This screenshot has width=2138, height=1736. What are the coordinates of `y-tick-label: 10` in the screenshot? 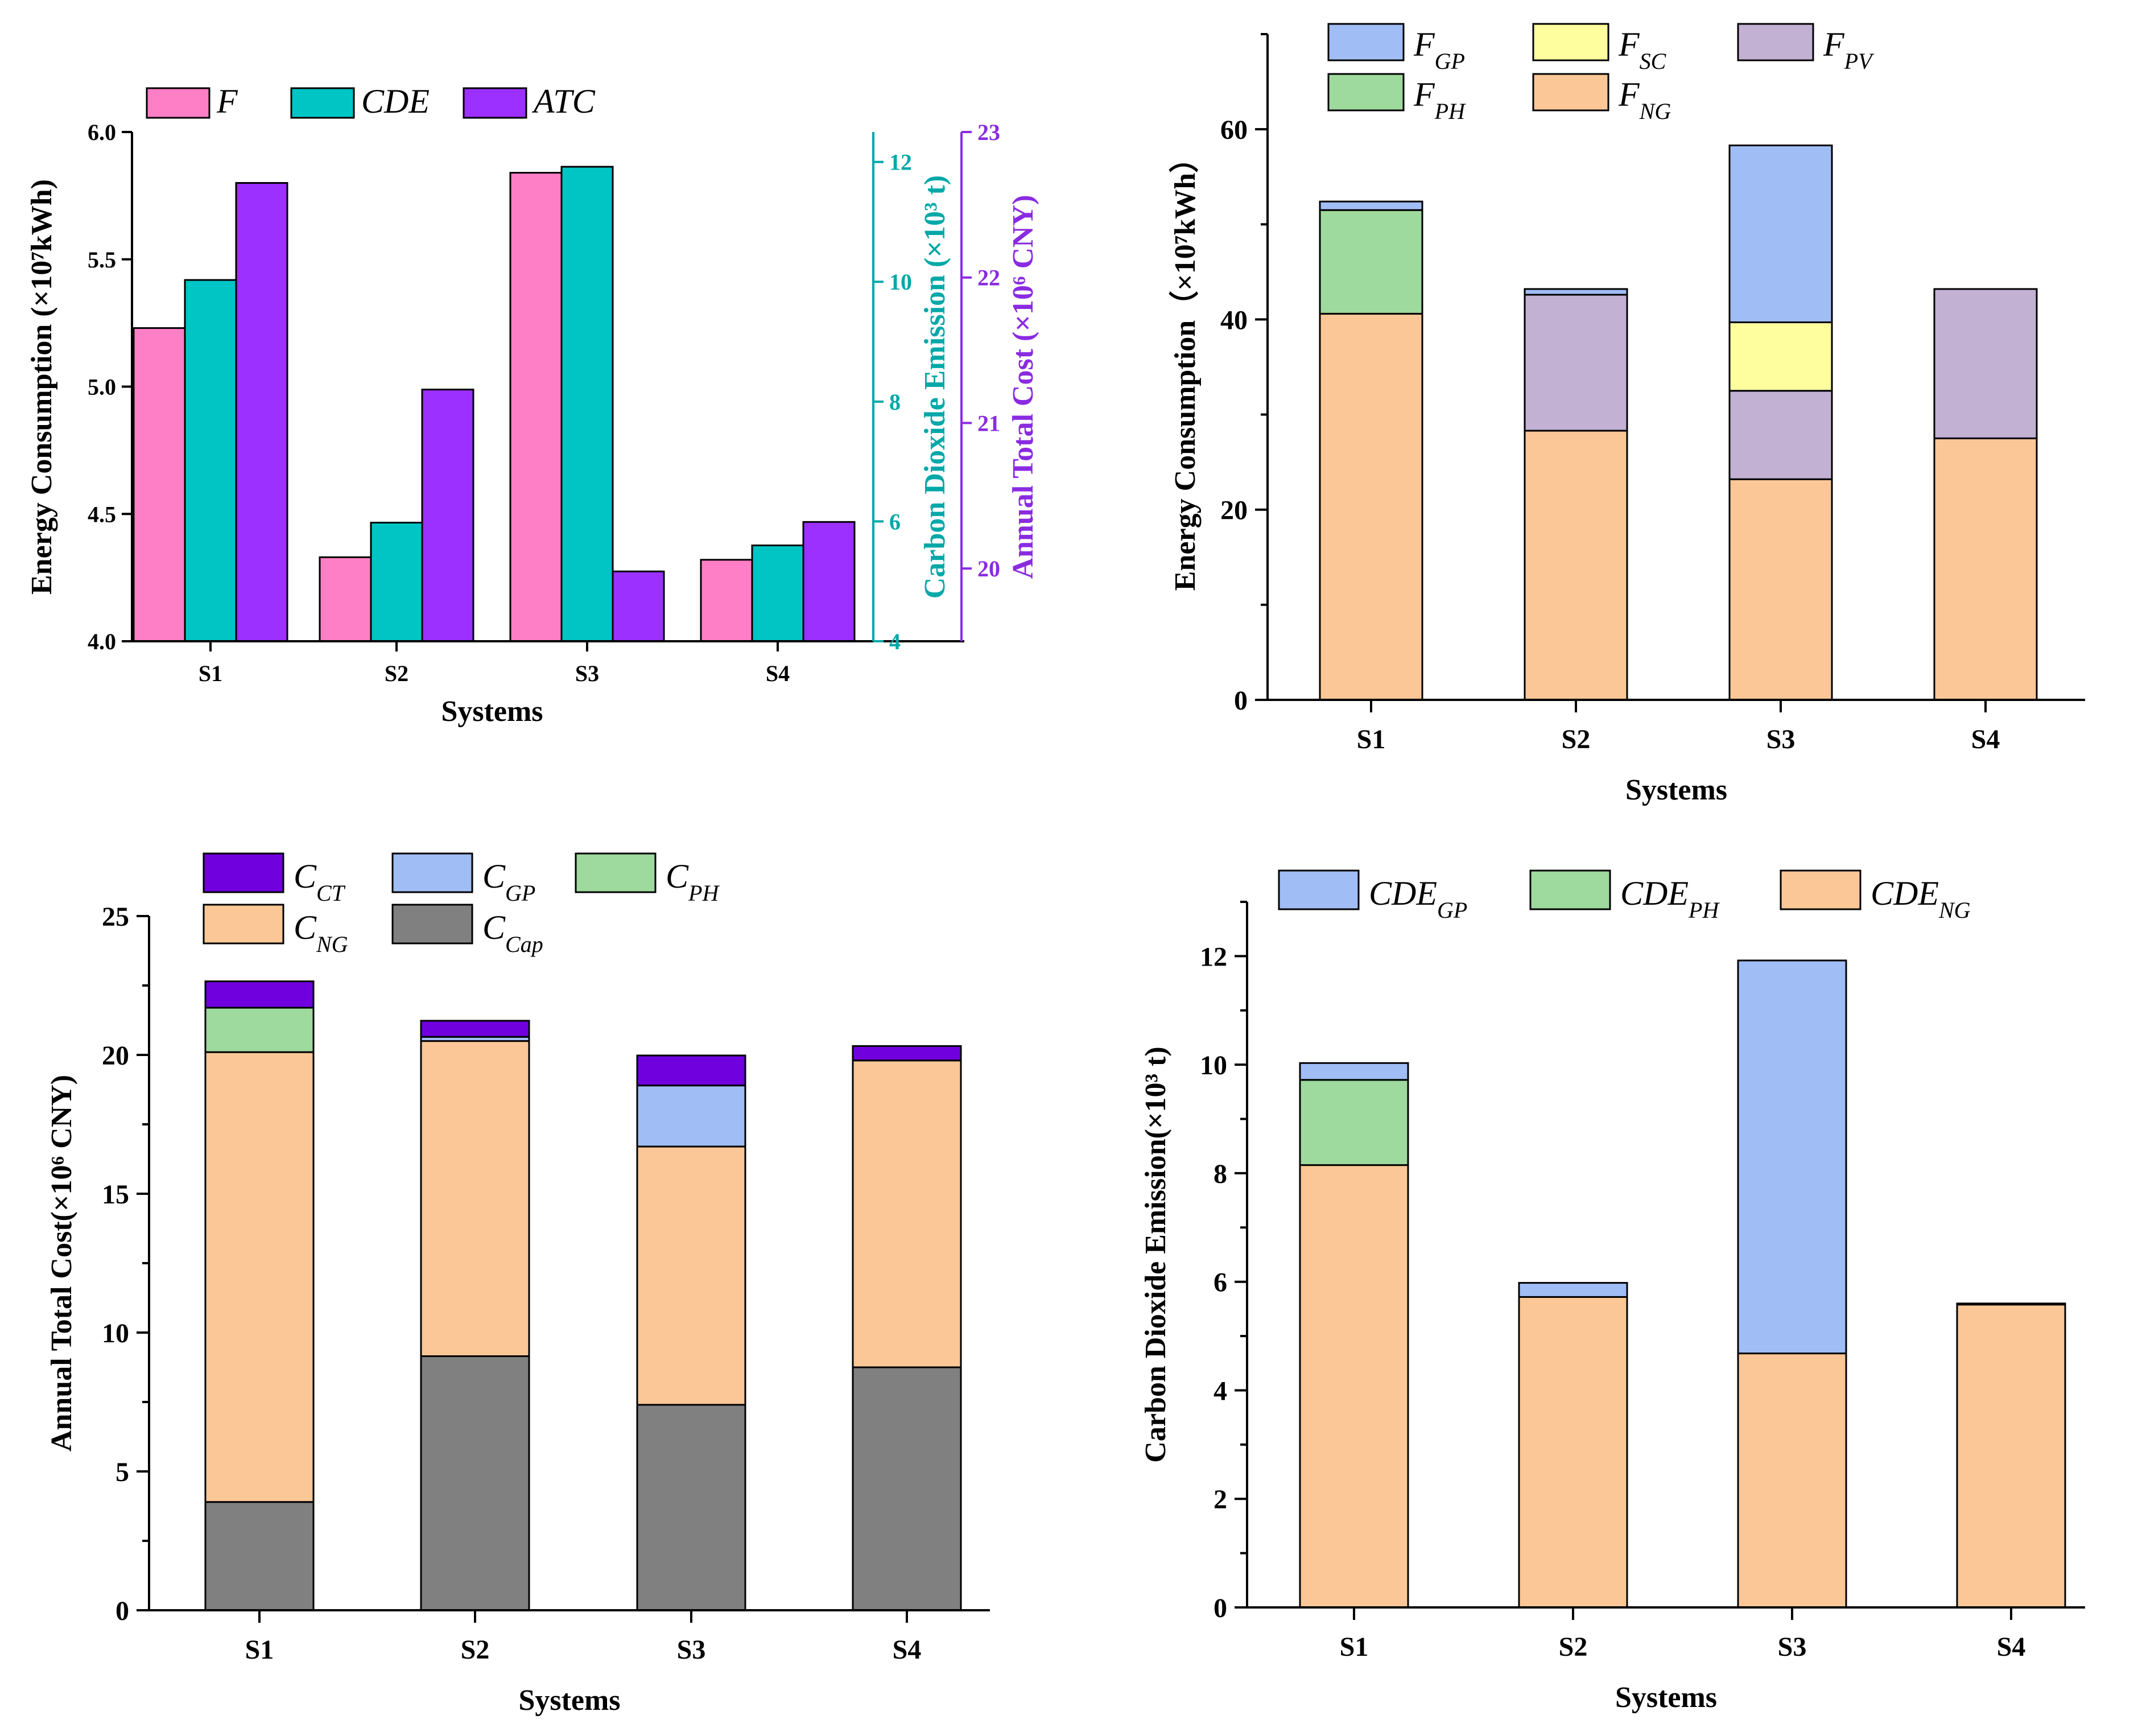 It's located at (115, 1333).